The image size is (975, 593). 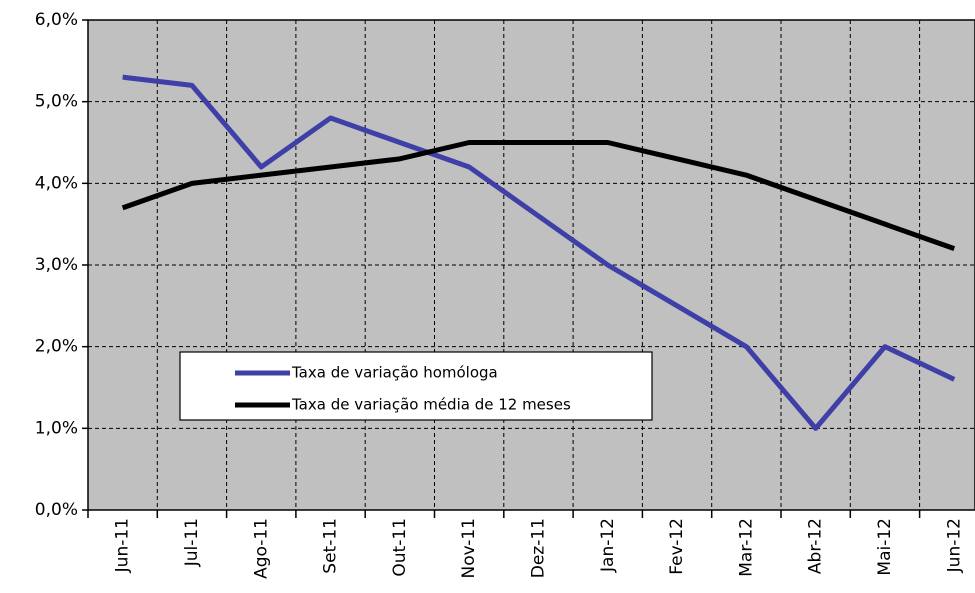 What do you see at coordinates (56, 265) in the screenshot?
I see `y-tick-label: 3,0%` at bounding box center [56, 265].